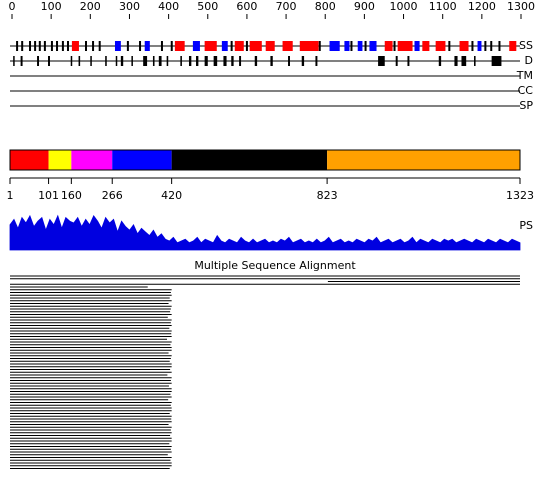  What do you see at coordinates (327, 195) in the screenshot?
I see `boundary-label: 823` at bounding box center [327, 195].